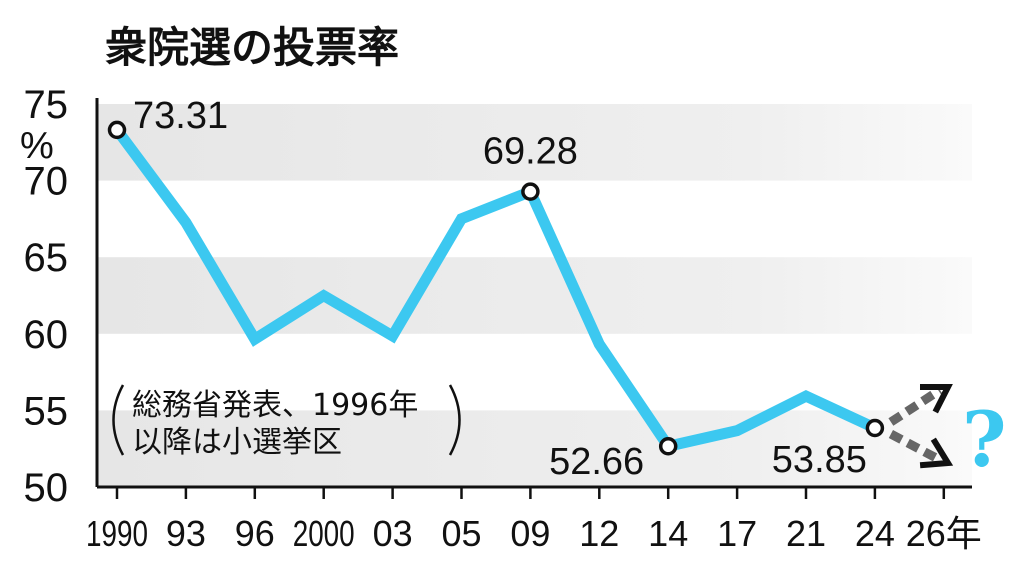 This screenshot has height=562, width=1024. Describe the element at coordinates (275, 405) in the screenshot. I see `note-line-1: 総務省発表、1996年` at that location.